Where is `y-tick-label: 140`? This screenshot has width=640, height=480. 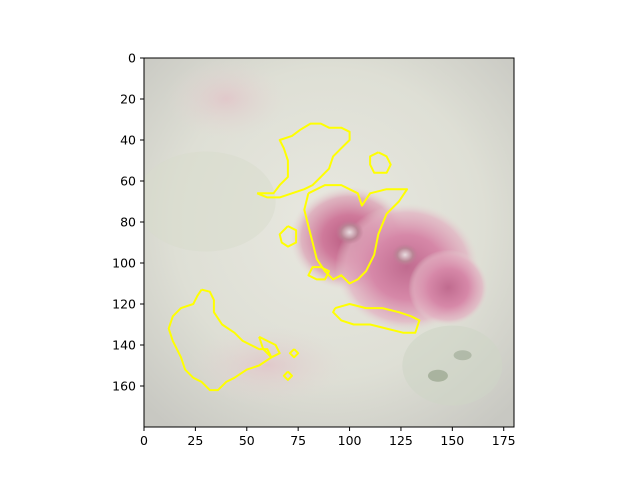
y-tick-label: 140 is located at coordinates (124, 345).